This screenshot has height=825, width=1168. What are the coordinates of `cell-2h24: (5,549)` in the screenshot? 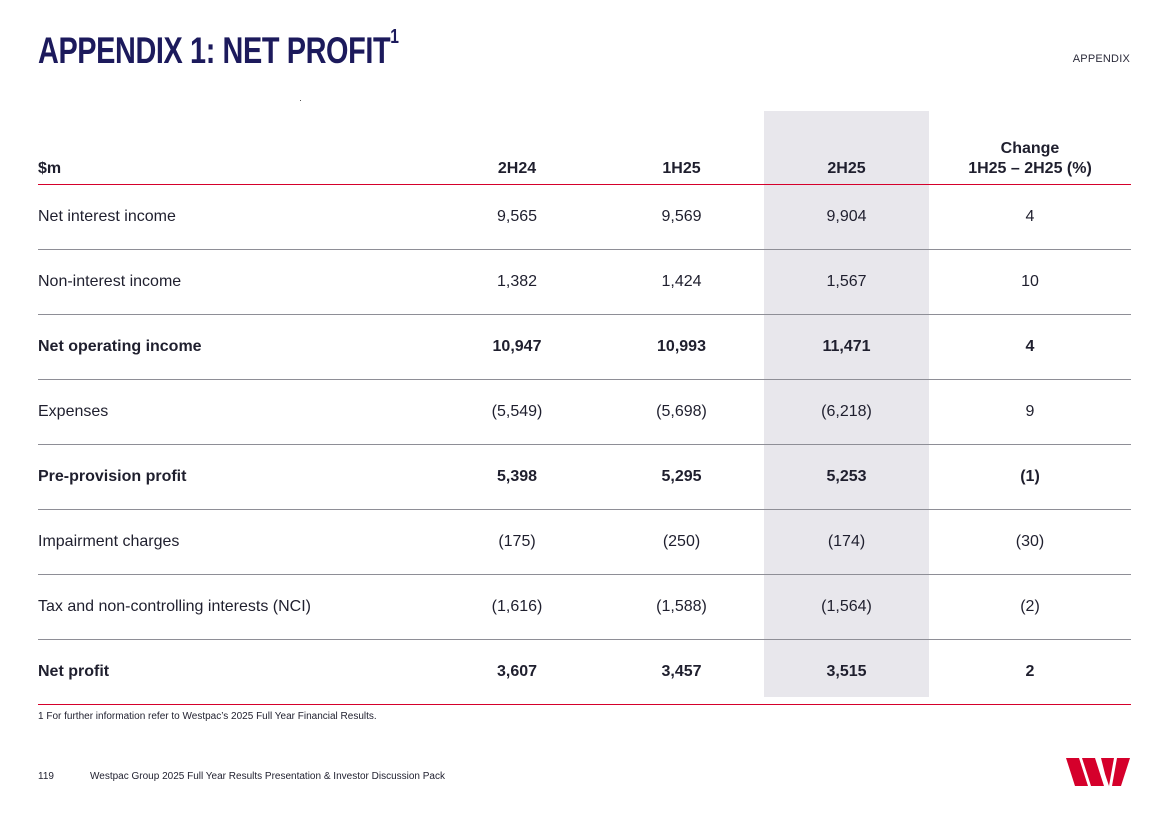 It's located at (517, 412).